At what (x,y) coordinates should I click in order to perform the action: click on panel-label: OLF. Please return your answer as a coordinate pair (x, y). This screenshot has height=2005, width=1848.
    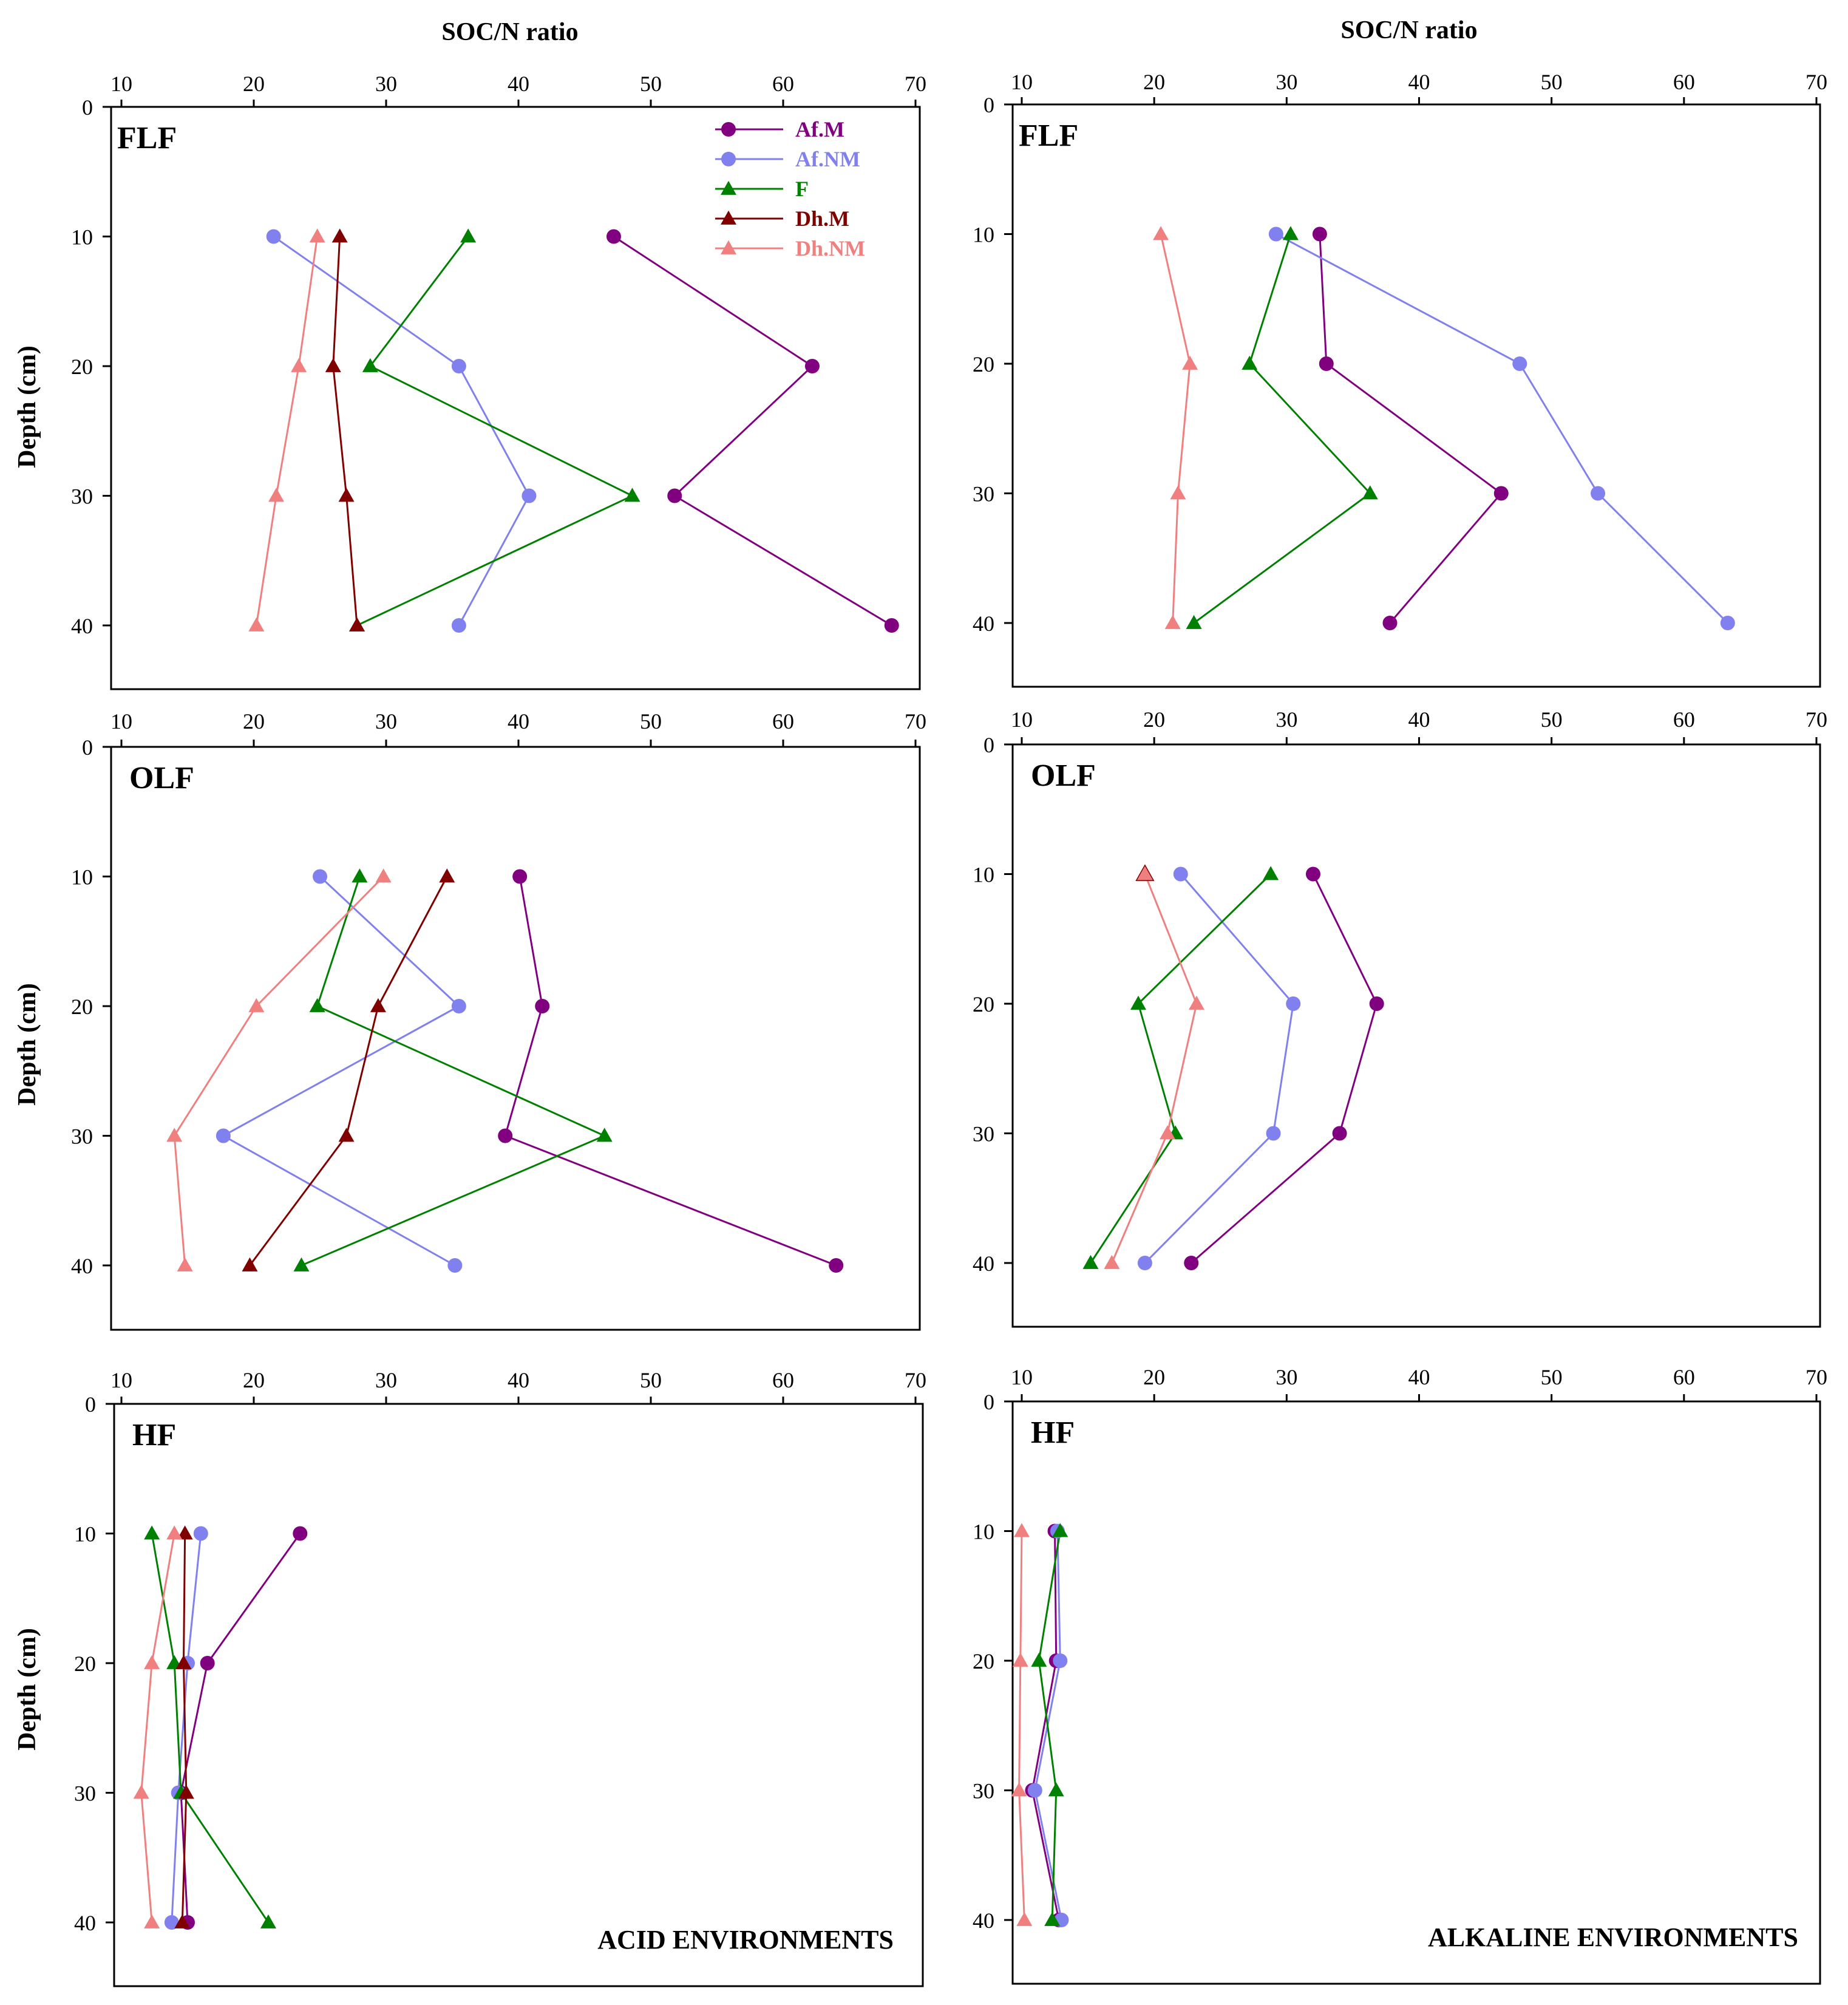
    Looking at the image, I should click on (1063, 775).